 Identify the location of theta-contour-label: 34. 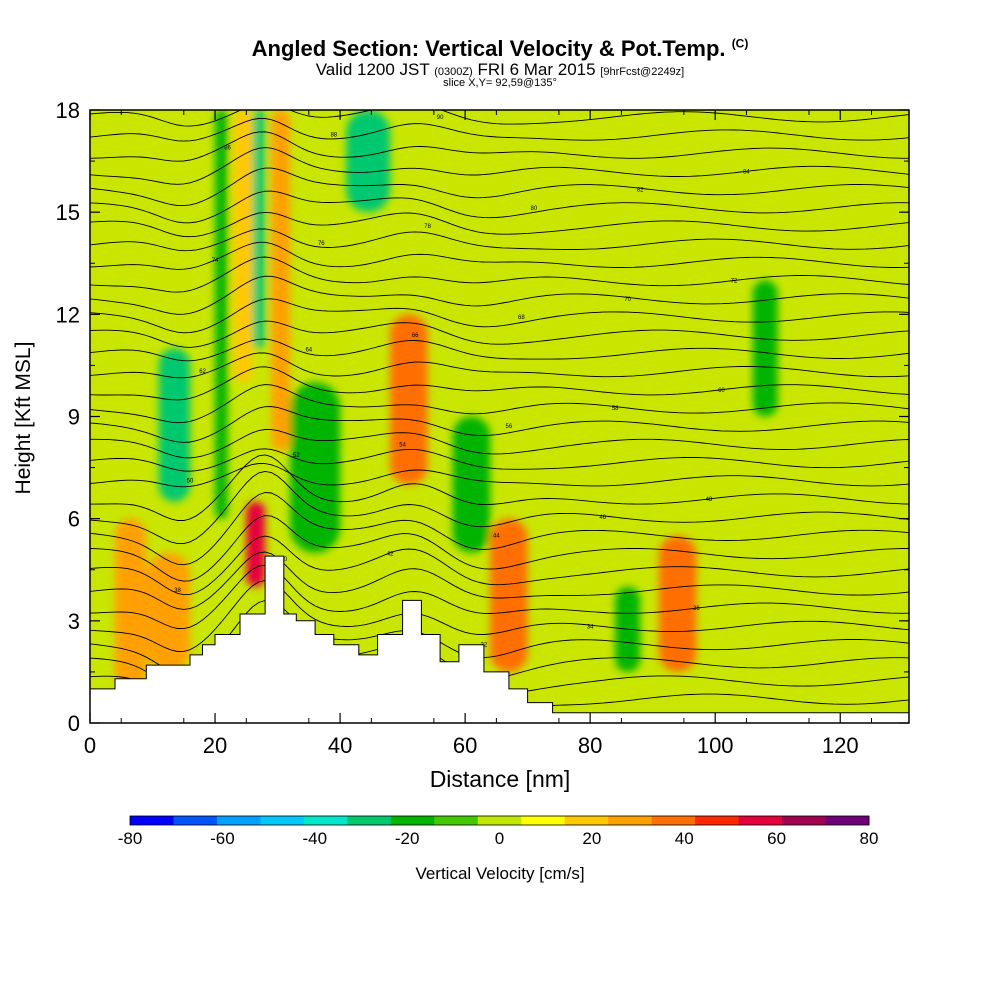
(590, 627).